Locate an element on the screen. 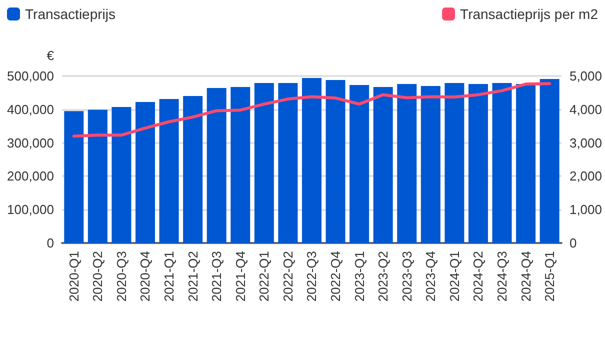  y-tick-label: 400,000 is located at coordinates (30, 109).